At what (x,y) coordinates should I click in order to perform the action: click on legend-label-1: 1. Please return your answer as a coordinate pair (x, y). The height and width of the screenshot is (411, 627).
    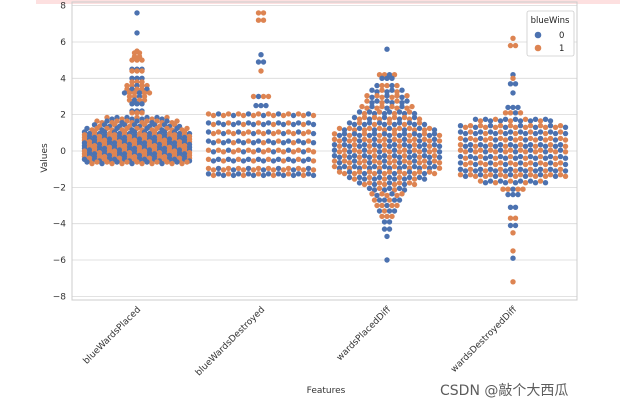
    Looking at the image, I should click on (561, 49).